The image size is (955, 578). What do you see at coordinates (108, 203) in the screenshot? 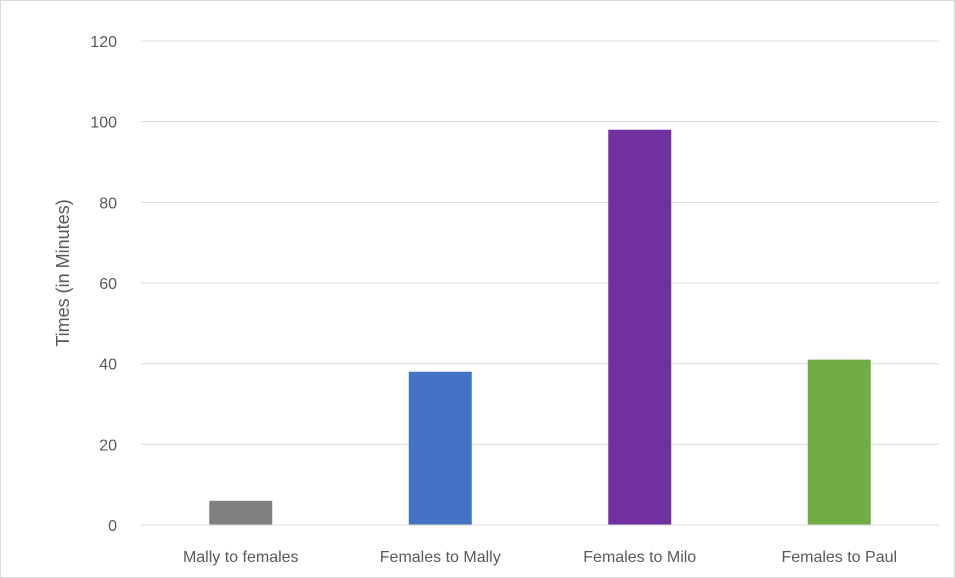
I see `y-tick-label: 80` at bounding box center [108, 203].